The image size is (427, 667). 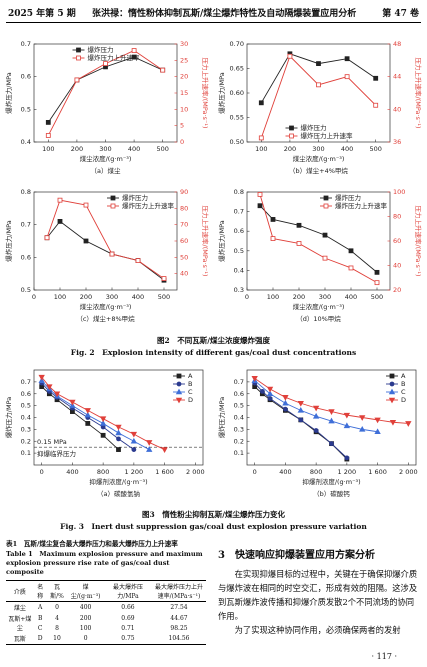 What do you see at coordinates (85, 592) in the screenshot?
I see `th: 煤尘/(g·m⁻³)` at bounding box center [85, 592].